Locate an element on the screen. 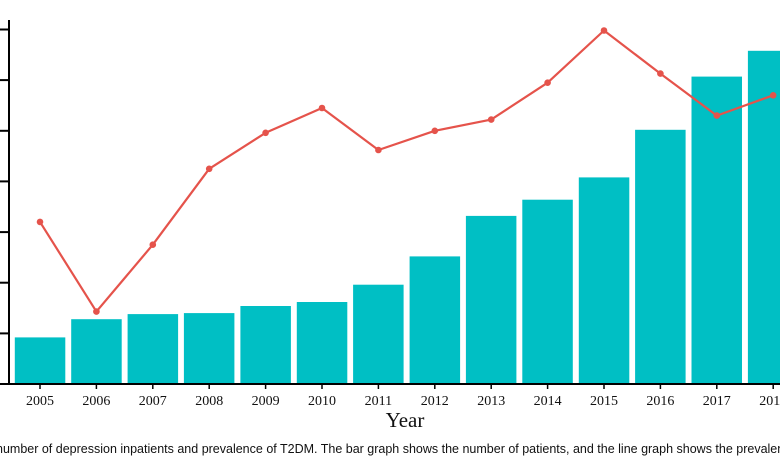  x-tick-label-2011: 2011 is located at coordinates (378, 401).